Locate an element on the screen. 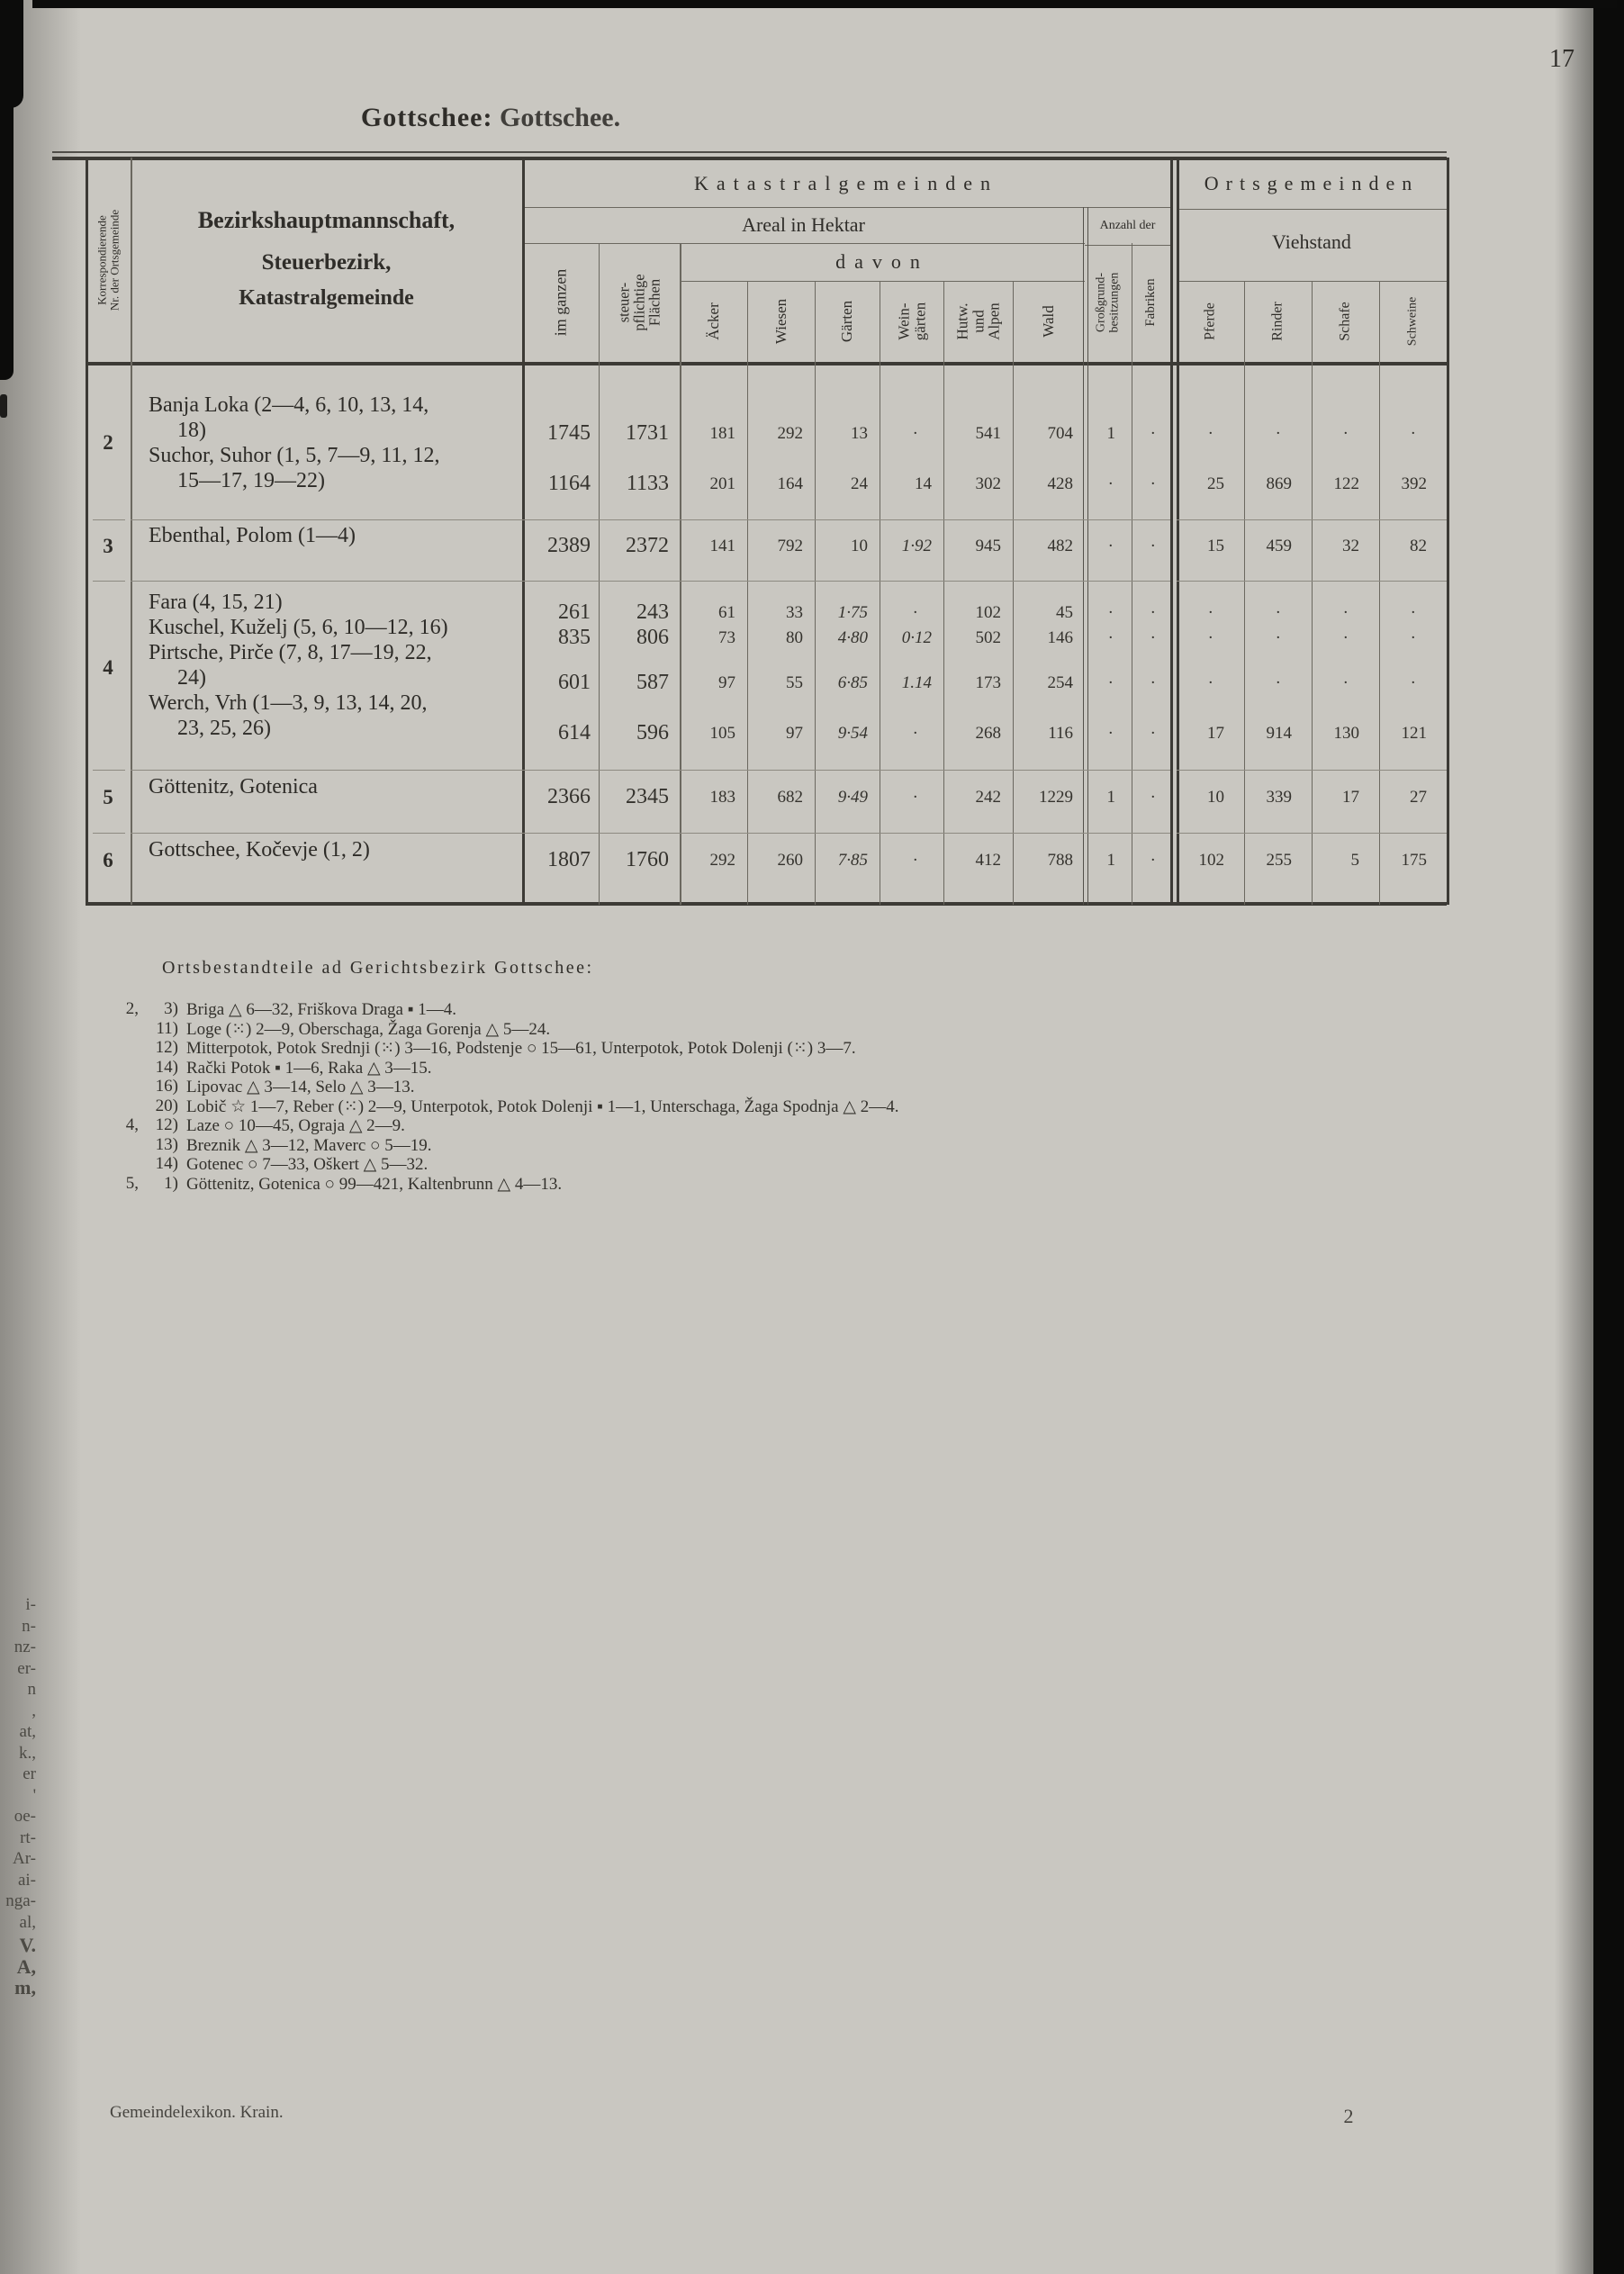 The width and height of the screenshot is (1624, 2274). cell-value: 10 is located at coordinates (1215, 797).